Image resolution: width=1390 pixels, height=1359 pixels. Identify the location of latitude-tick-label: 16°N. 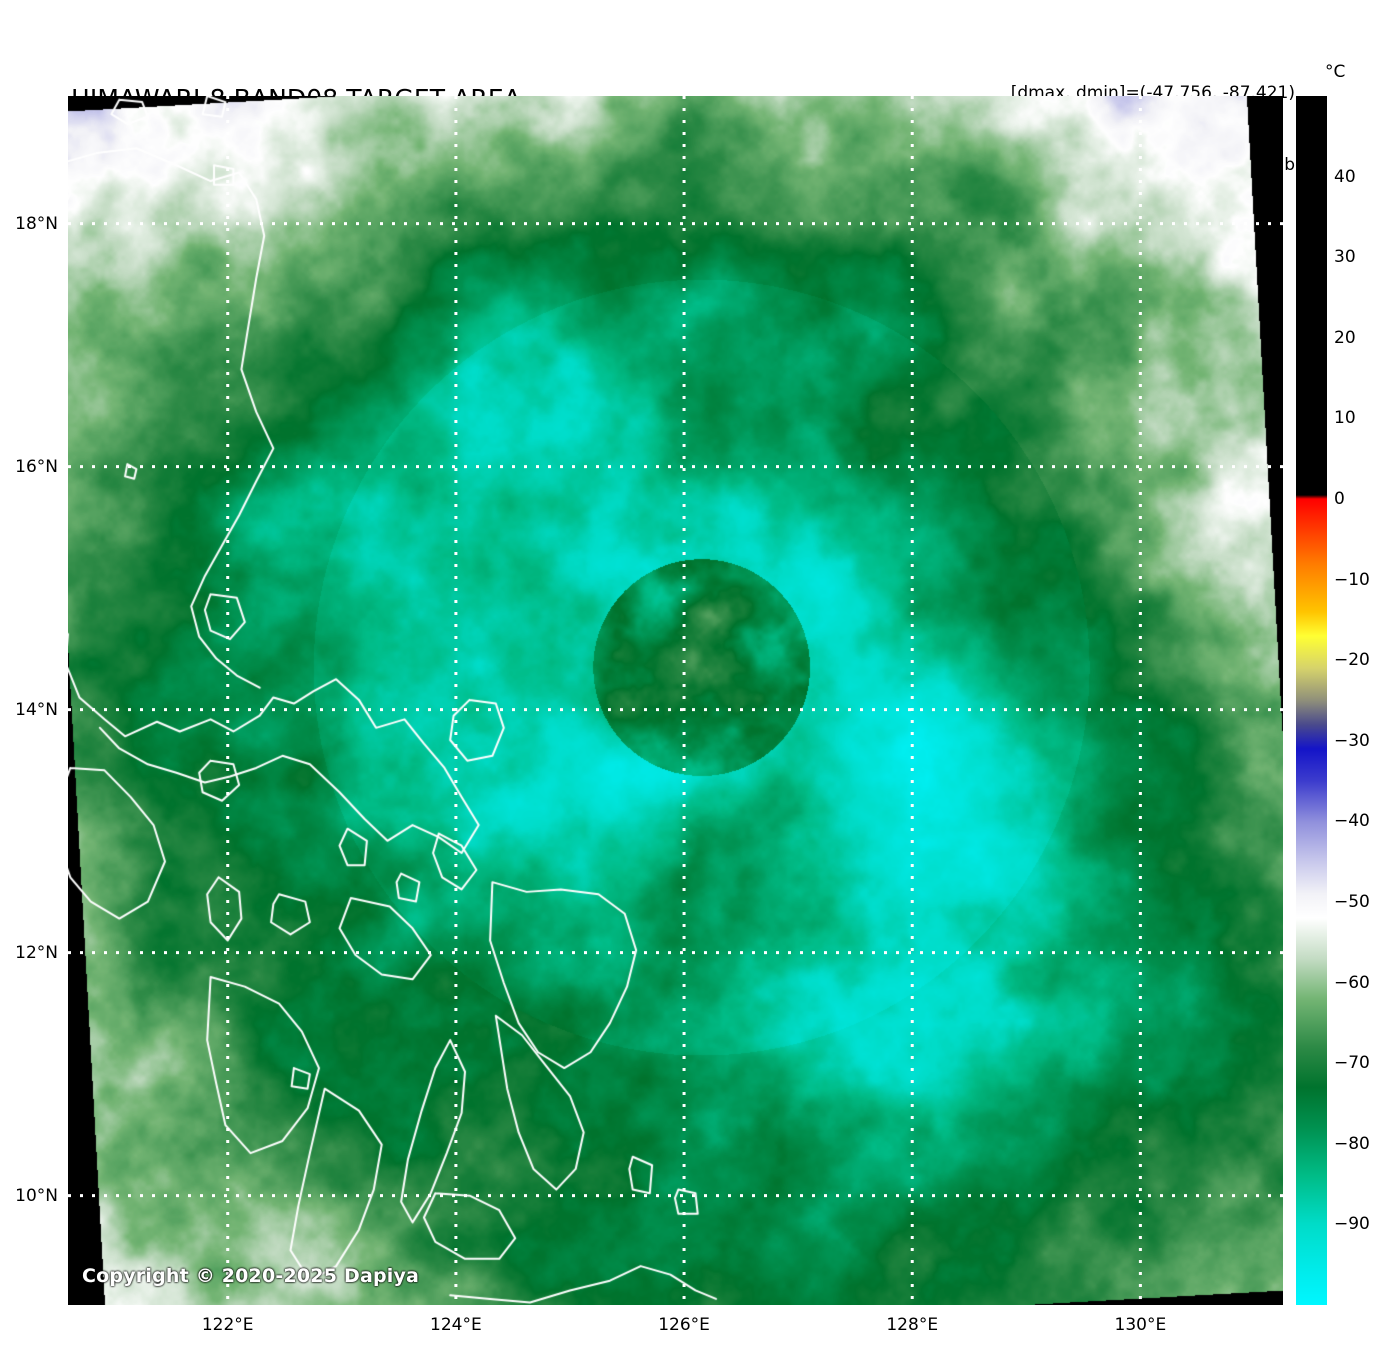
(36, 466).